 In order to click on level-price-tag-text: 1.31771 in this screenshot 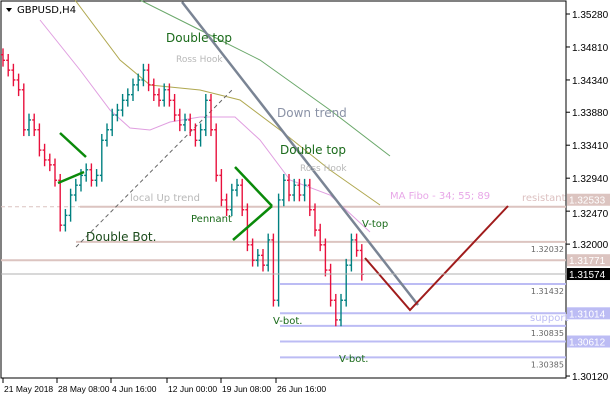, I will do `click(587, 261)`.